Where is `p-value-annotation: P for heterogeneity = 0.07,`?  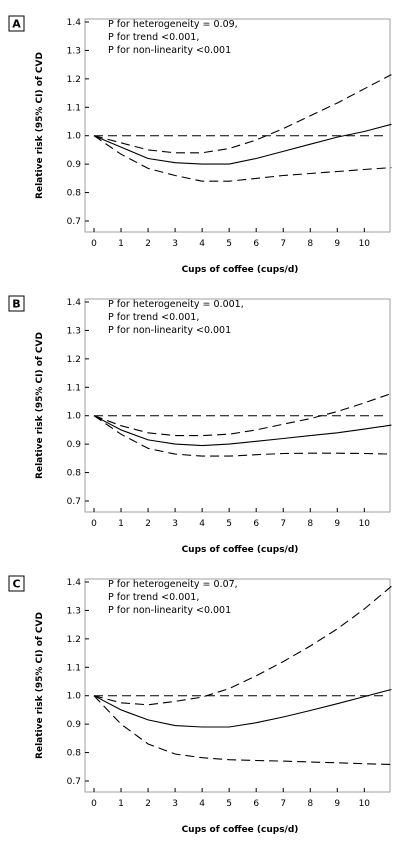 p-value-annotation: P for heterogeneity = 0.07, is located at coordinates (173, 584).